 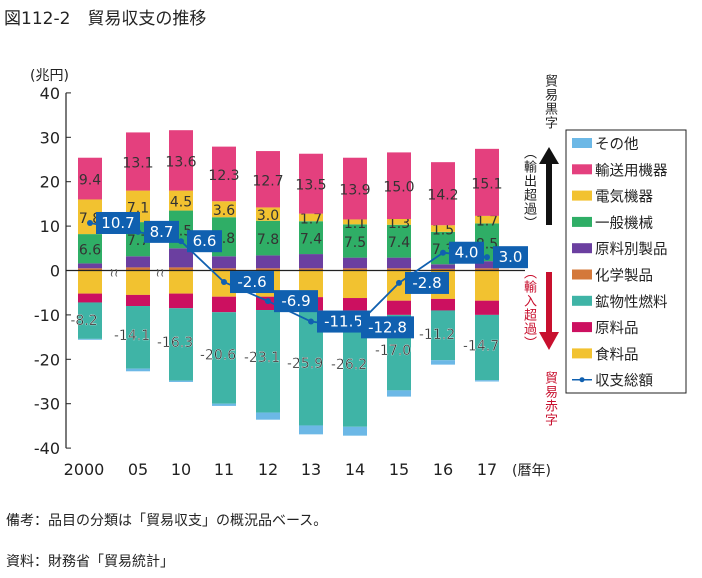 I want to click on data-label: 3.0, so click(x=268, y=216).